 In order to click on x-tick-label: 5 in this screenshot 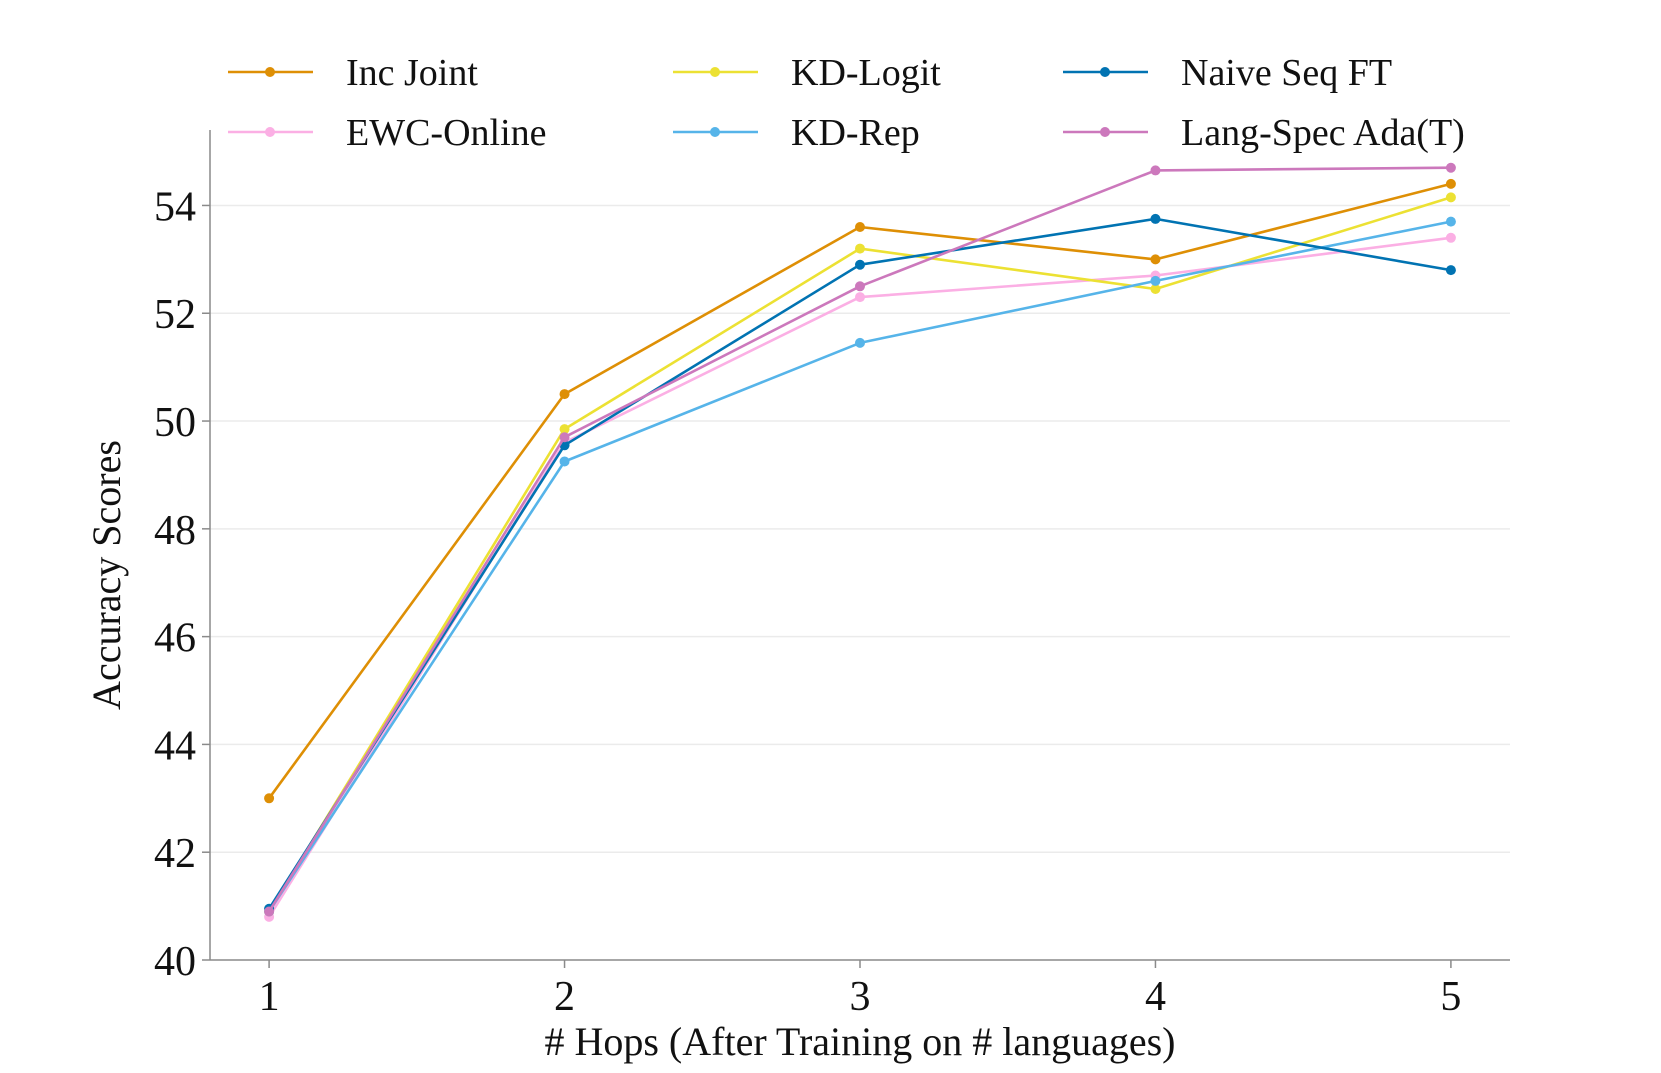, I will do `click(1450, 997)`.